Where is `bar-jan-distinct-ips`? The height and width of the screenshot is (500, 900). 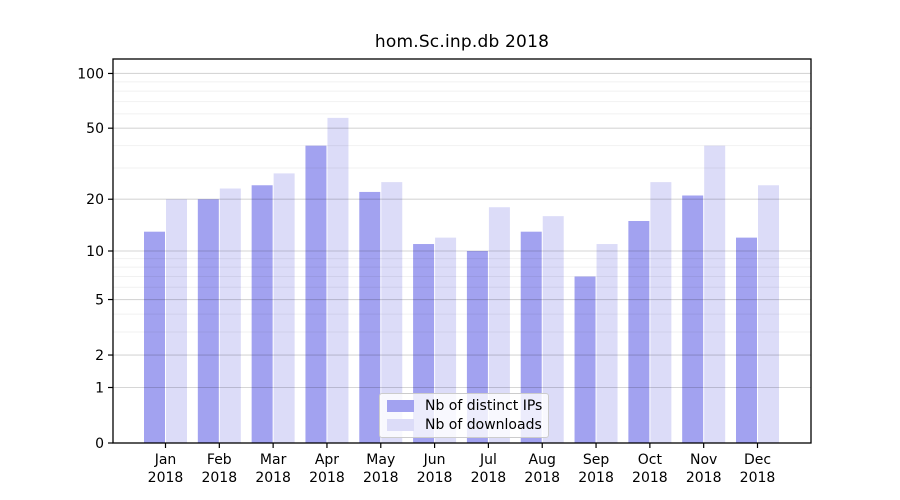
bar-jan-distinct-ips is located at coordinates (154, 337).